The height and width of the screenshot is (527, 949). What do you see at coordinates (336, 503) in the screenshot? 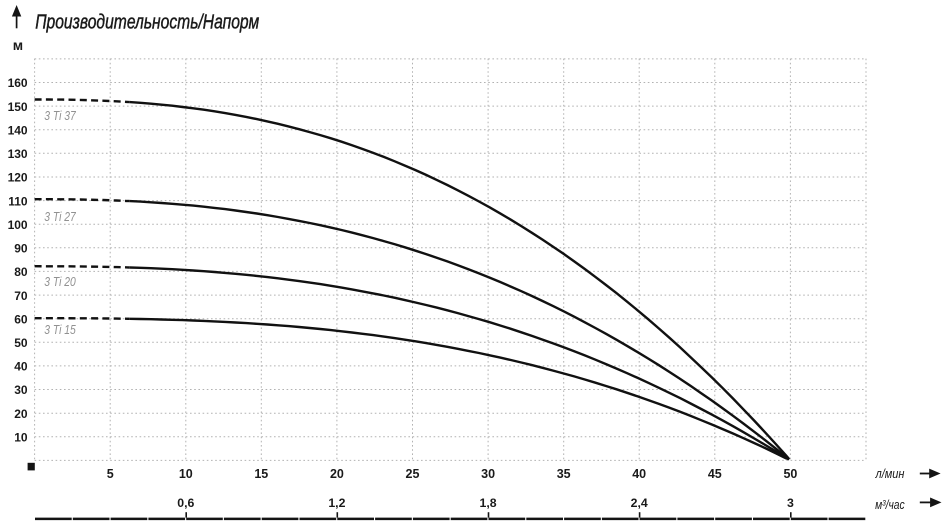
I see `svg-text: 1,2` at bounding box center [336, 503].